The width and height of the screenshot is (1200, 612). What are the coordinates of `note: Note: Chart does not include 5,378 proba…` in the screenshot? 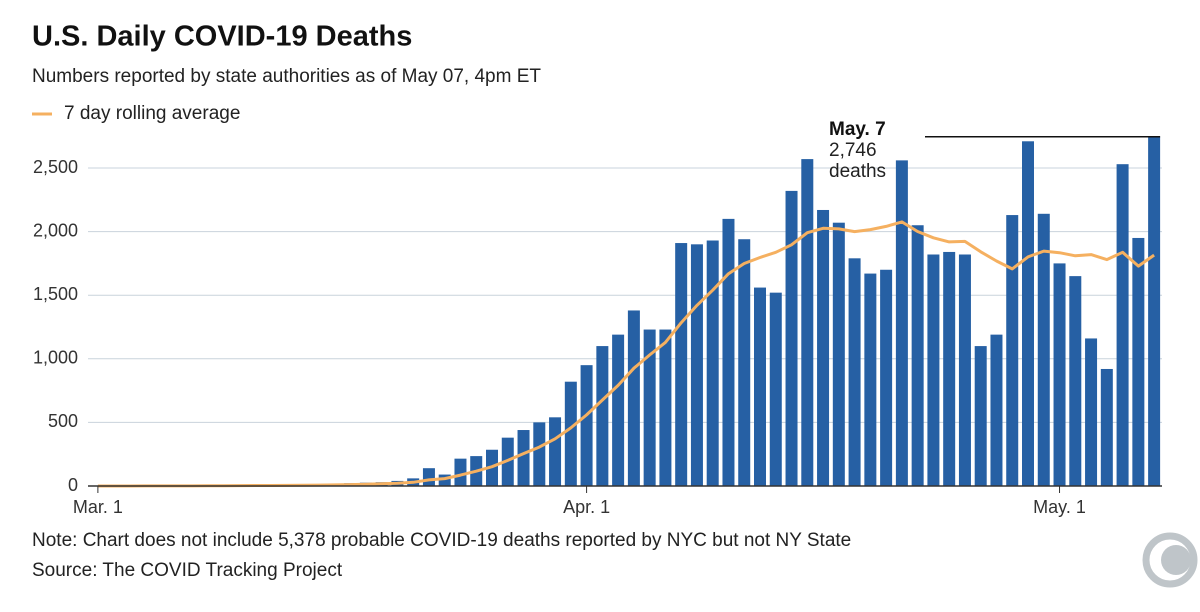 It's located at (441, 540).